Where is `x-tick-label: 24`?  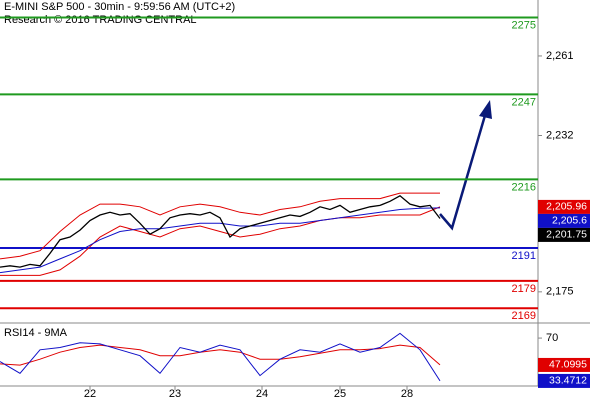
x-tick-label: 24 is located at coordinates (262, 394).